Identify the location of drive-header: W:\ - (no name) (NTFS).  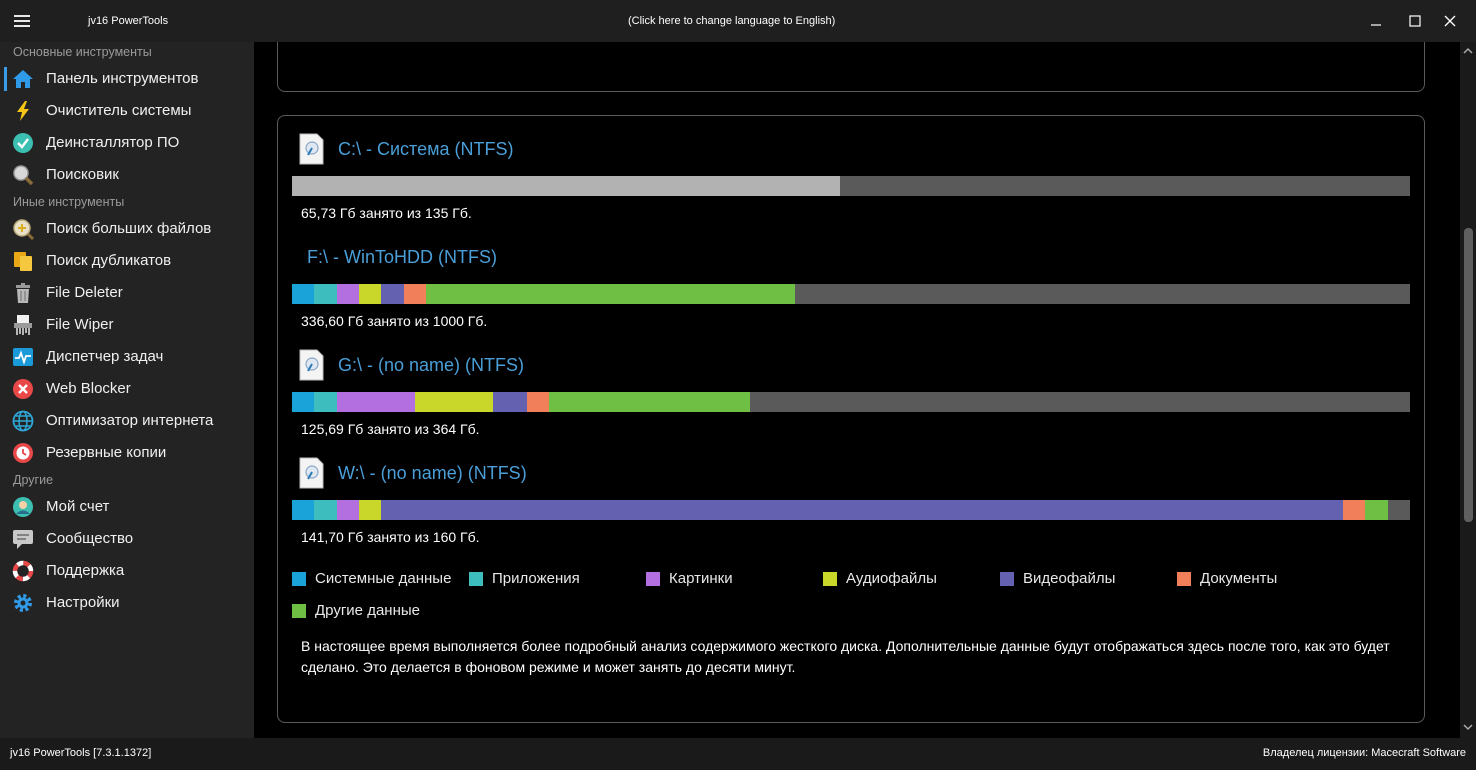
(412, 473).